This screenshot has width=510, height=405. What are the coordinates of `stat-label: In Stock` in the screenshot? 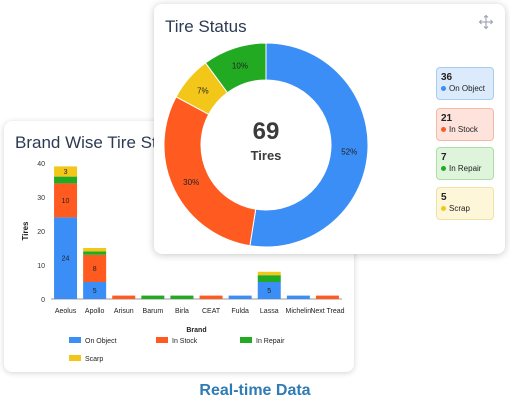 It's located at (463, 129).